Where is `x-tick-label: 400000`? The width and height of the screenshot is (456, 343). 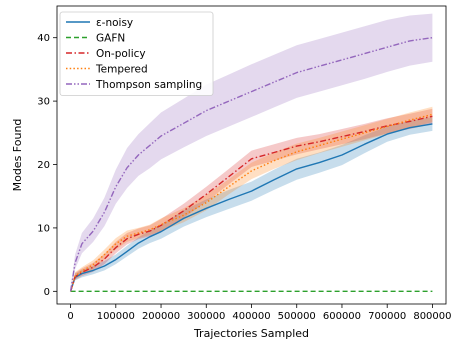
x-tick-label: 400000 is located at coordinates (251, 316).